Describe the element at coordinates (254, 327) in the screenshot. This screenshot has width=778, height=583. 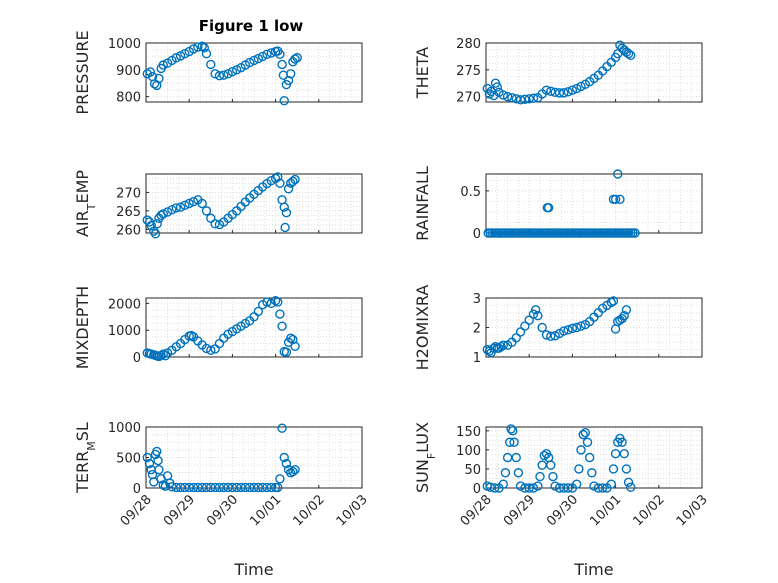
I see `axes-frame` at that location.